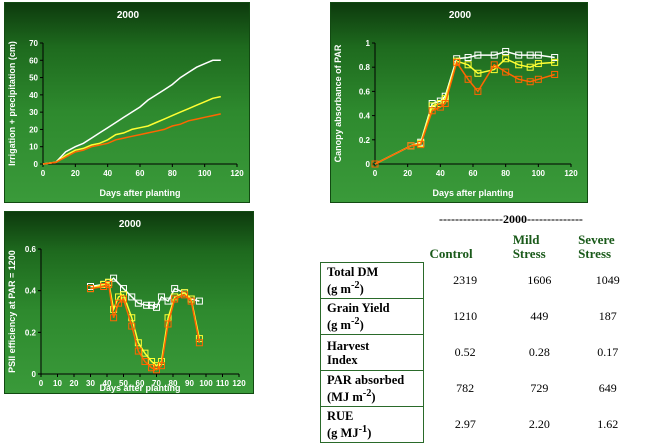 This screenshot has height=443, width=648. Describe the element at coordinates (465, 352) in the screenshot. I see `cell-harvest-index-control: 0.52` at that location.